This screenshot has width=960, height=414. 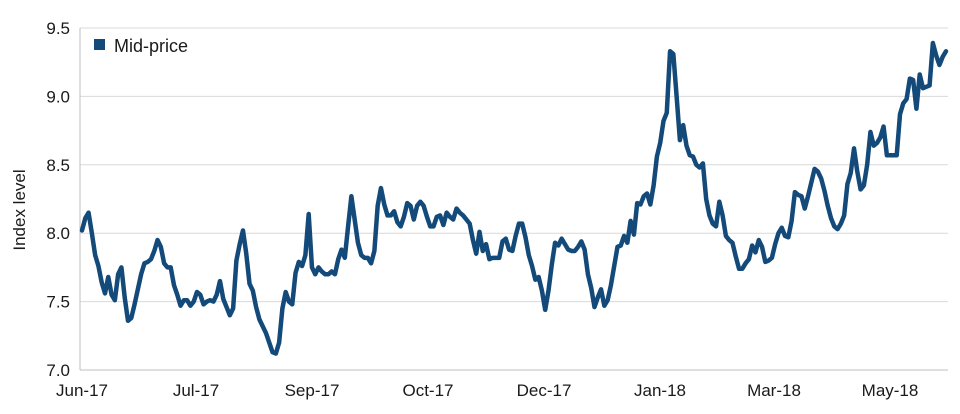 I want to click on legend-label-mid-price: Mid-price, so click(x=151, y=46).